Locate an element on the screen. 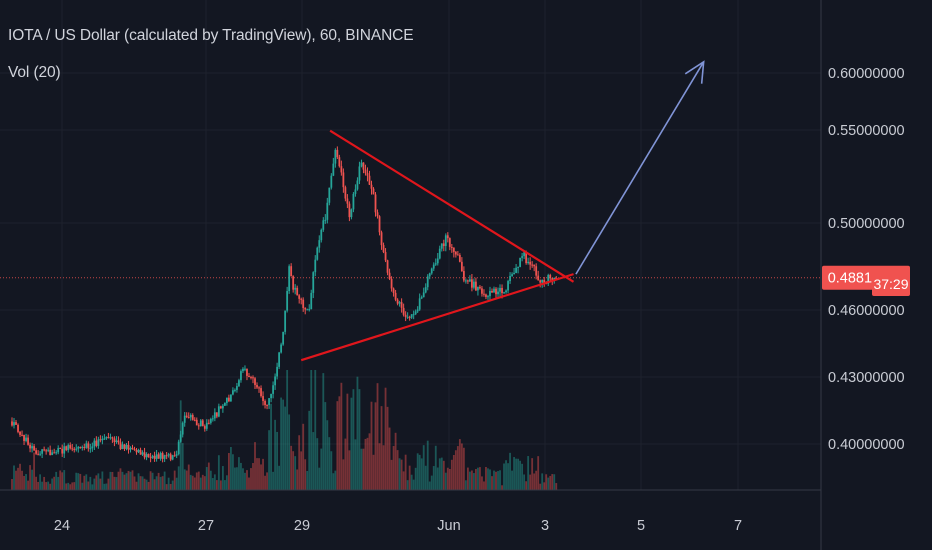 Image resolution: width=932 pixels, height=550 pixels. triangle-lower-trendline is located at coordinates (437, 317).